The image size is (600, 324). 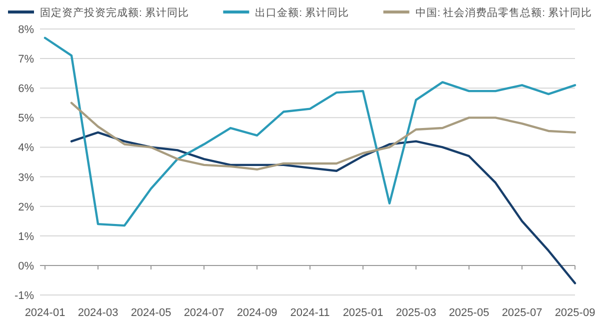 What do you see at coordinates (26, 89) in the screenshot?
I see `y-tick-label: 6%` at bounding box center [26, 89].